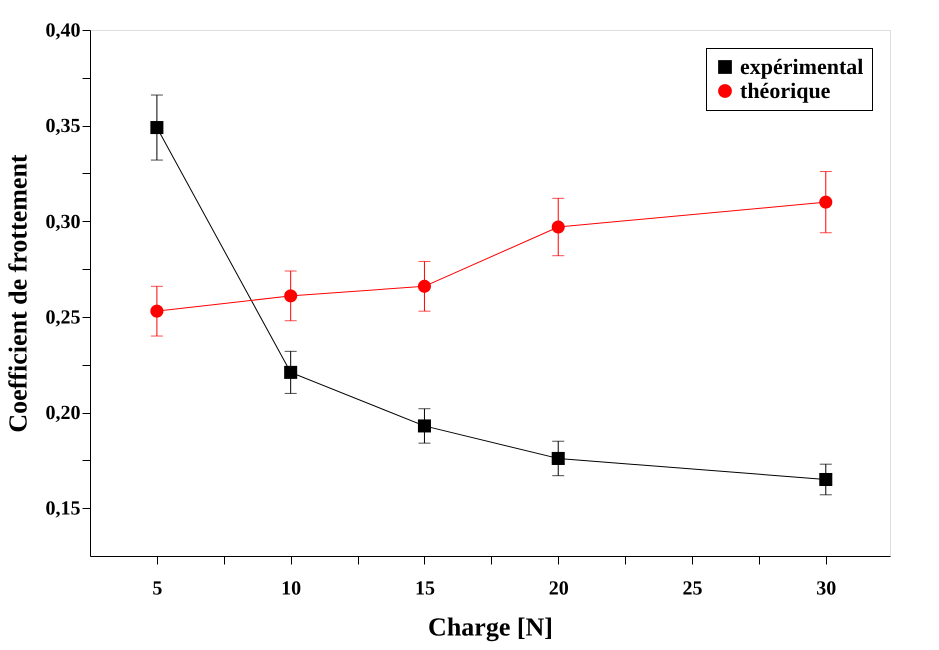  I want to click on x-tick-label: 15, so click(424, 589).